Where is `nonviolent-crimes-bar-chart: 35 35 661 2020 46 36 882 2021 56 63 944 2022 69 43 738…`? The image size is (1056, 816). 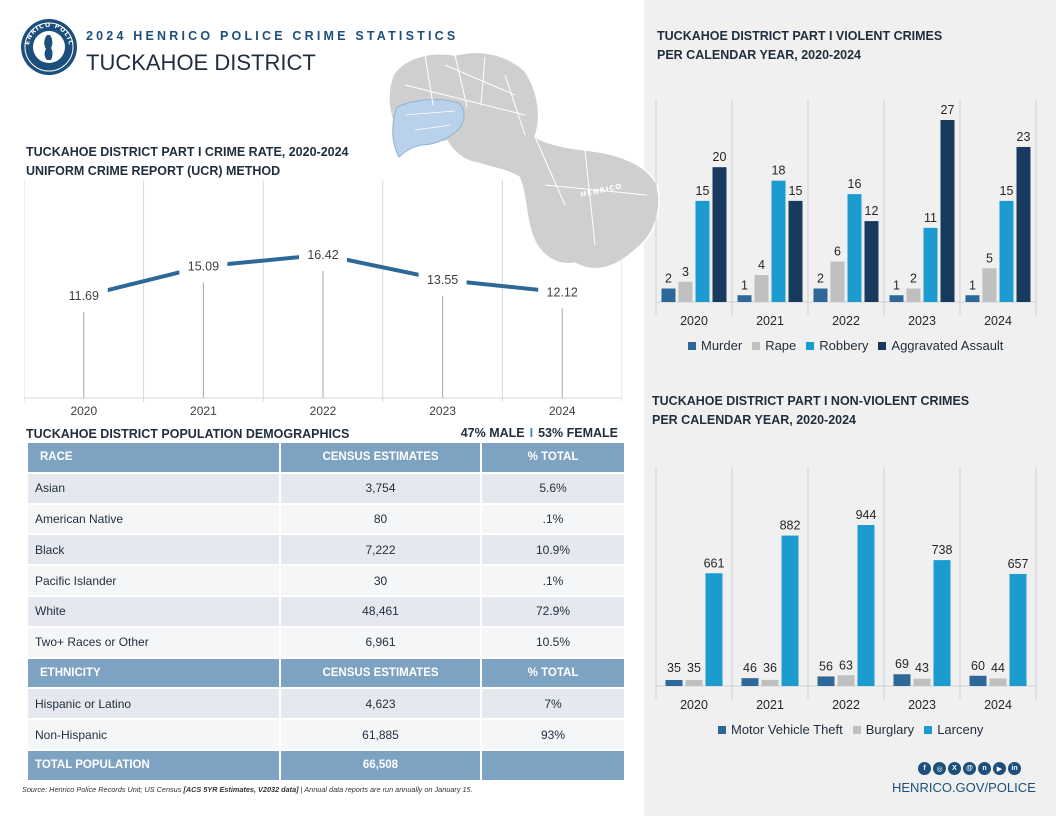 nonviolent-crimes-bar-chart: 35 35 661 2020 46 36 882 2021 56 63 944 2022 69 43 738… is located at coordinates (846, 589).